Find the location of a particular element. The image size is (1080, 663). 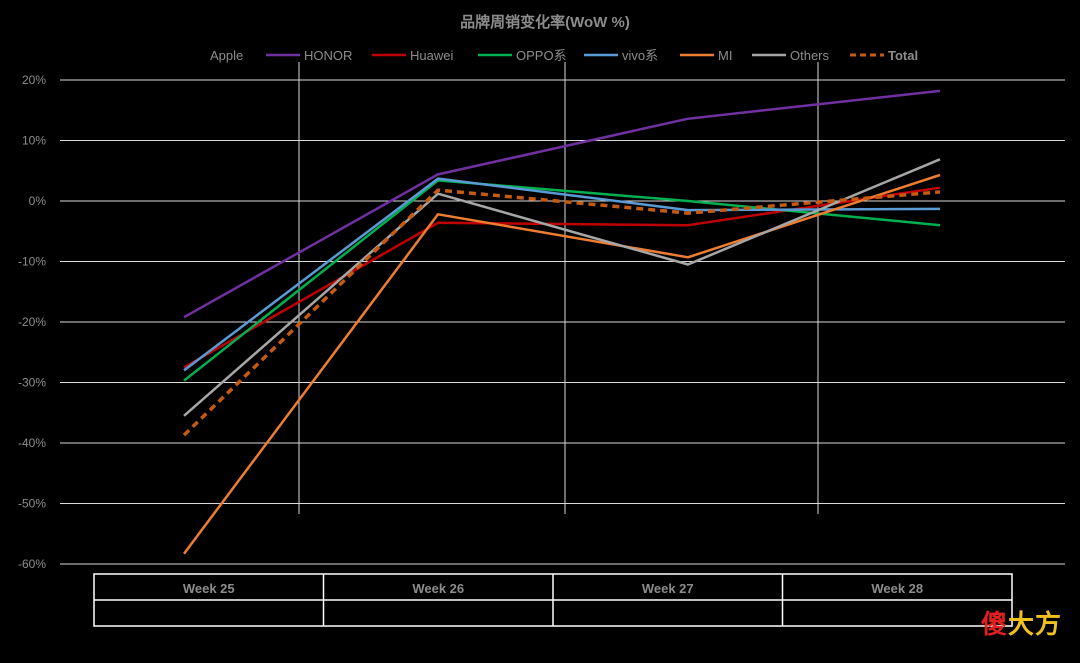

watermark-logo: 傻大方 is located at coordinates (1021, 622).